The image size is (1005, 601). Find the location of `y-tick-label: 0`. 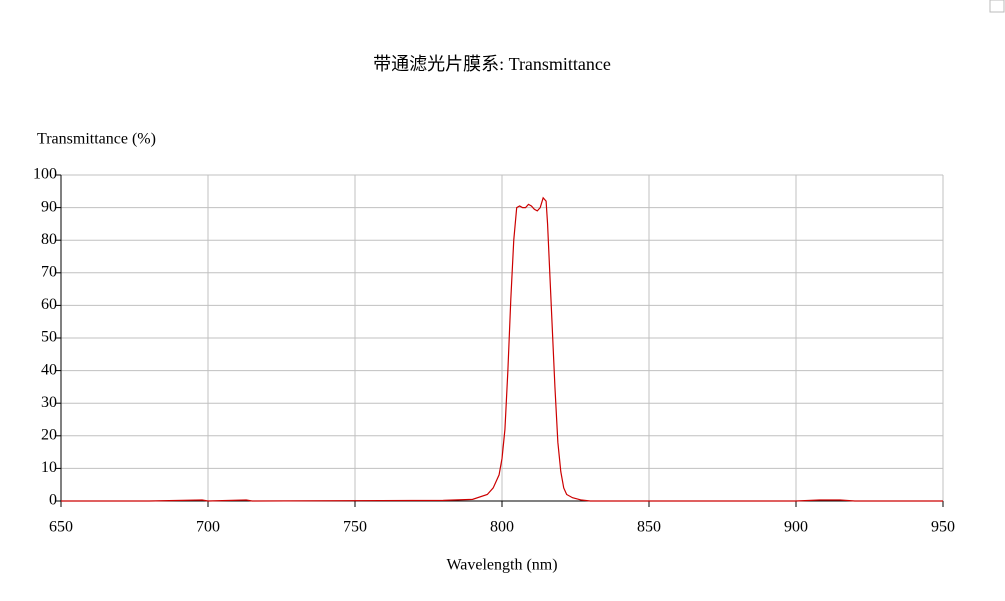

y-tick-label: 0 is located at coordinates (53, 500).